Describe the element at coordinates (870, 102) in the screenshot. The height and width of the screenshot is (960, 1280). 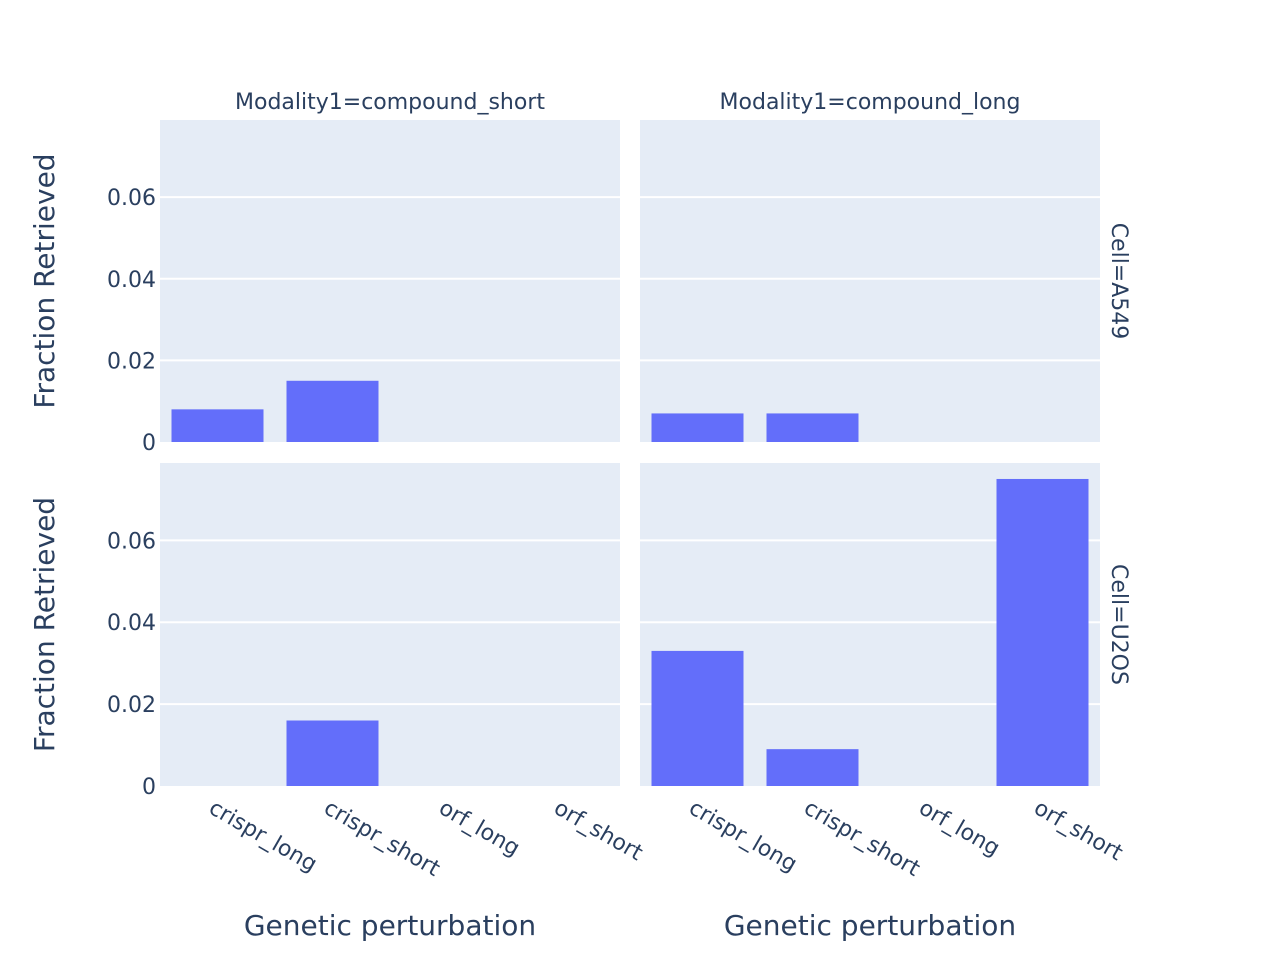
I see `facet-column-title: Modality1=compound_long` at that location.